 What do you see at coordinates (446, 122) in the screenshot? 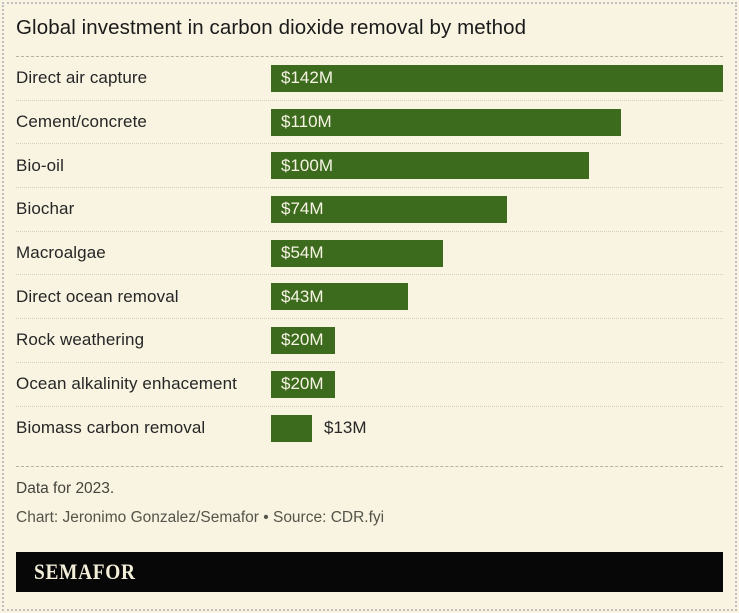
I see `bar: $110M` at bounding box center [446, 122].